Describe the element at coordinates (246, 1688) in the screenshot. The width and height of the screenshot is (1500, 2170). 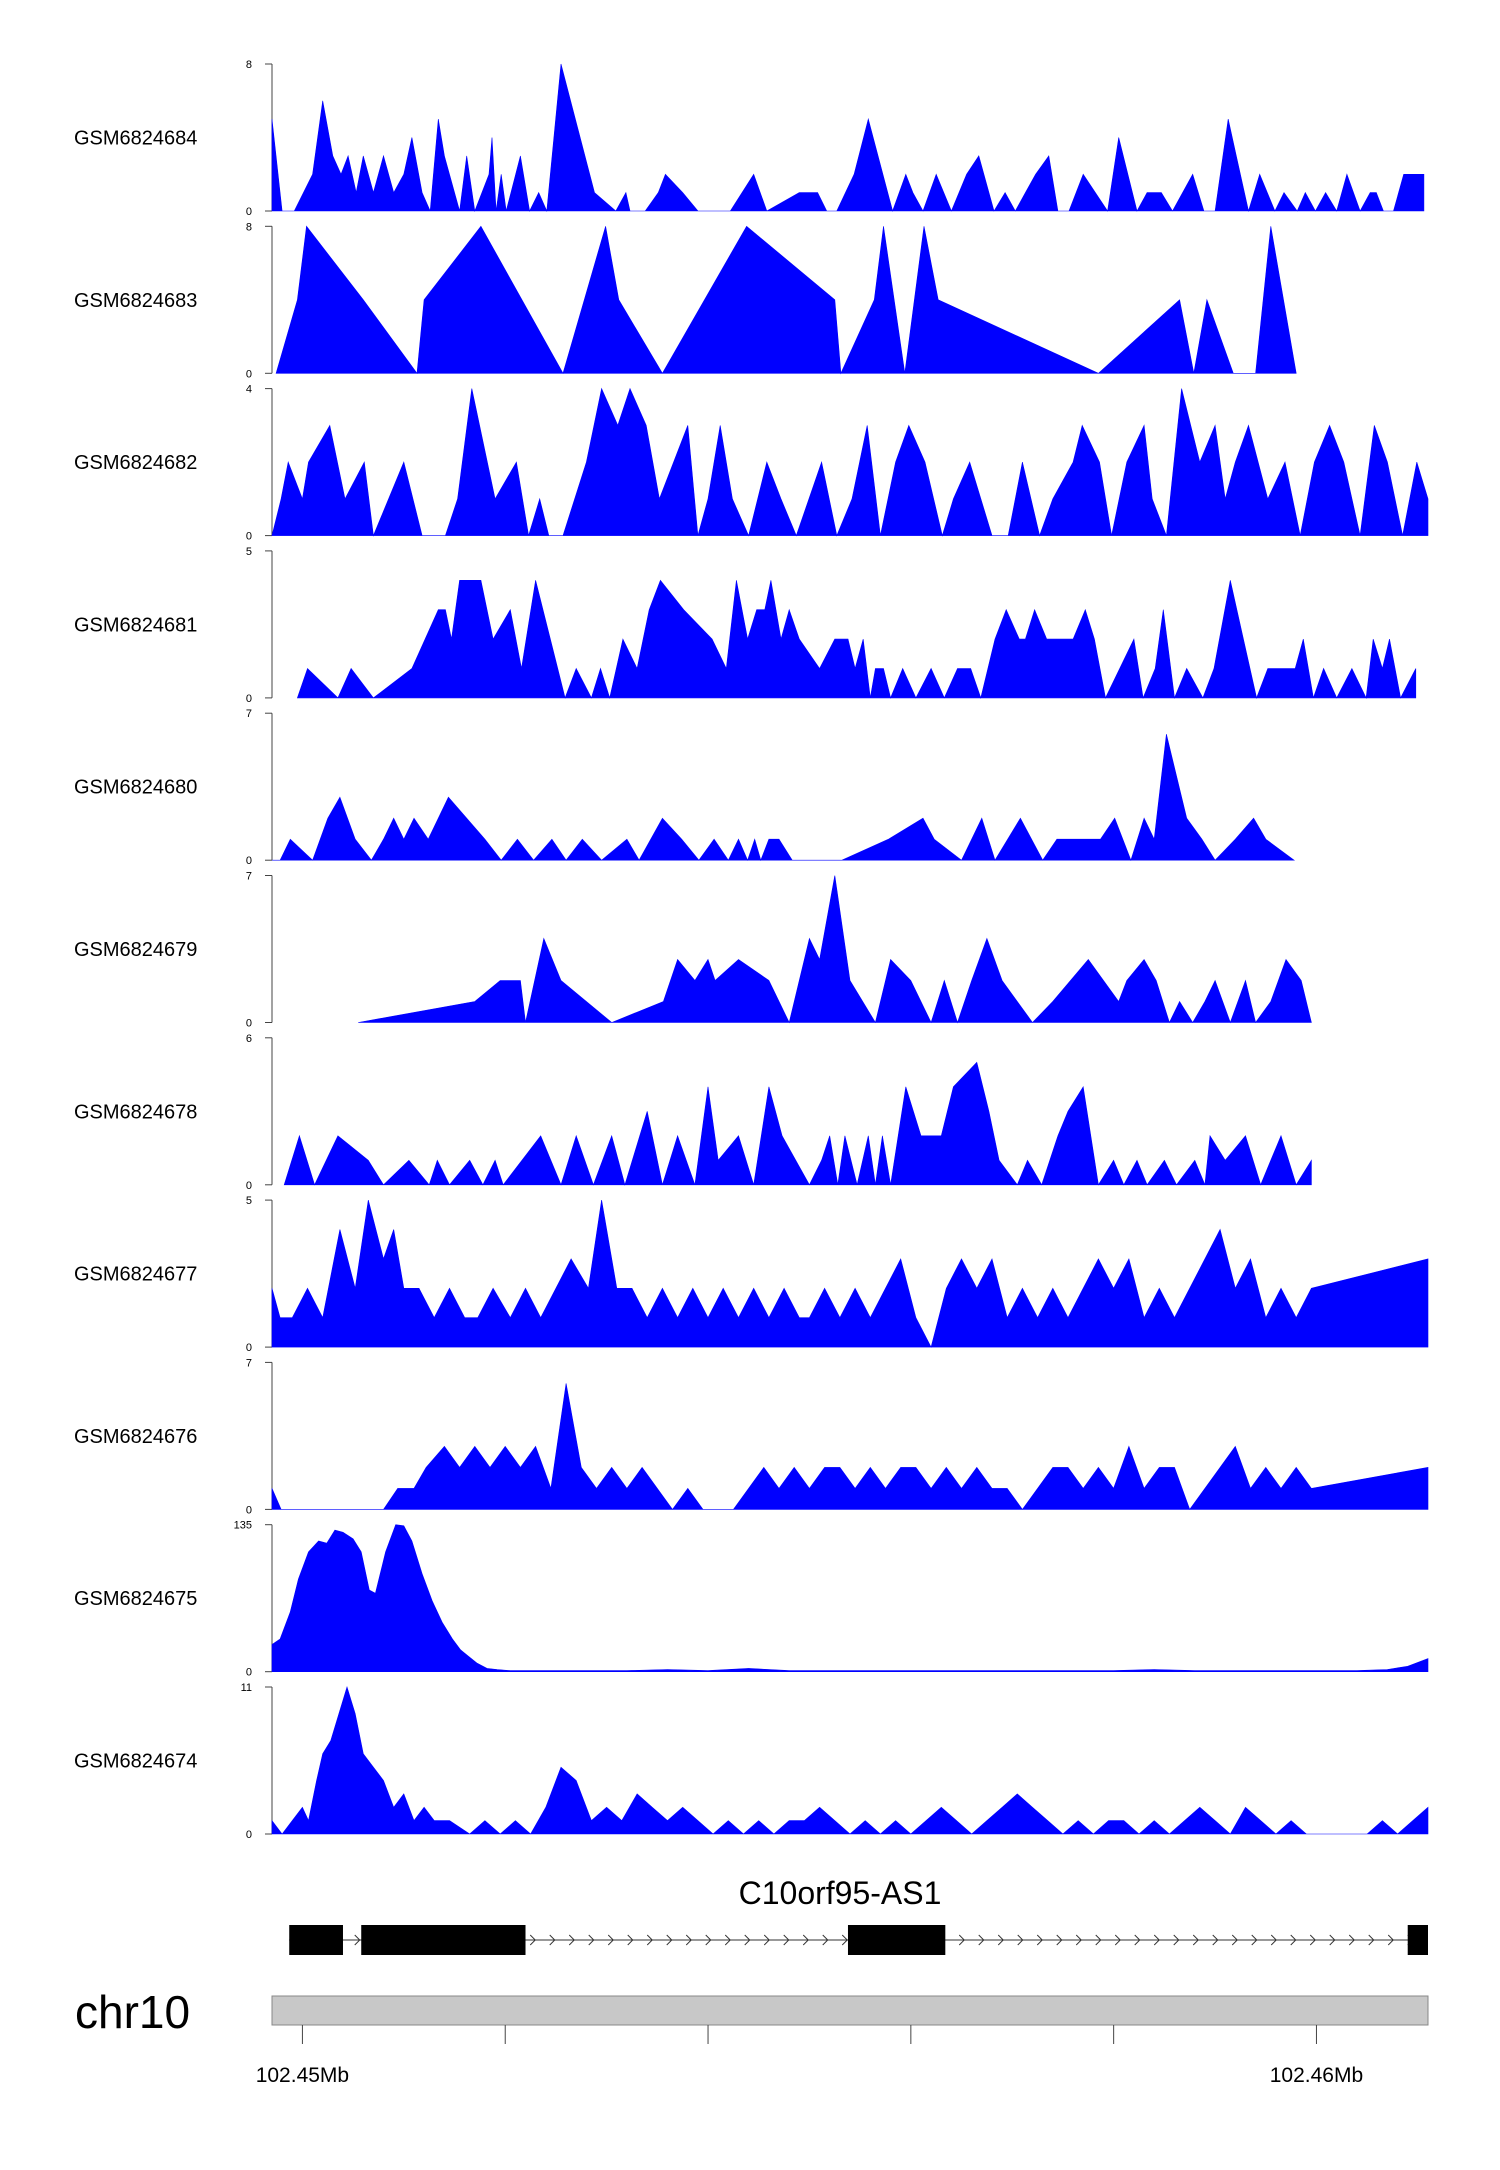
I see `y-tick-label-max: 11` at that location.